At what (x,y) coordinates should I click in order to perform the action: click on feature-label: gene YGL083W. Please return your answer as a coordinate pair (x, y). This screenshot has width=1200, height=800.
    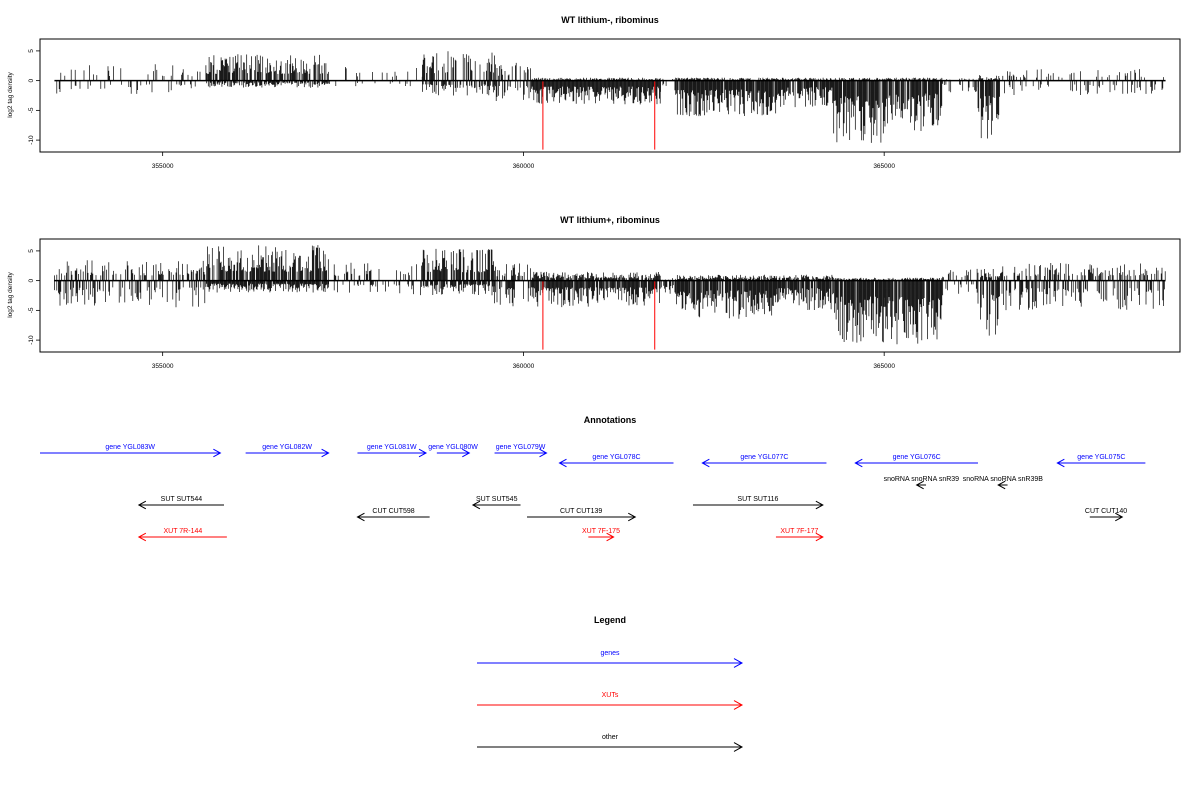
    Looking at the image, I should click on (130, 447).